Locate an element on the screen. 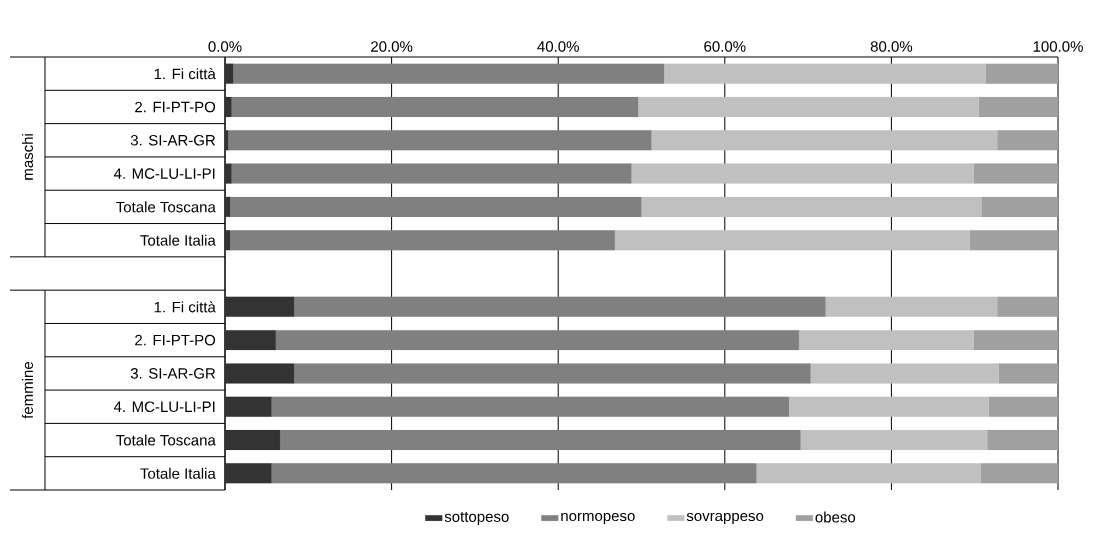  x-tick-label: 80.0% is located at coordinates (891, 46).